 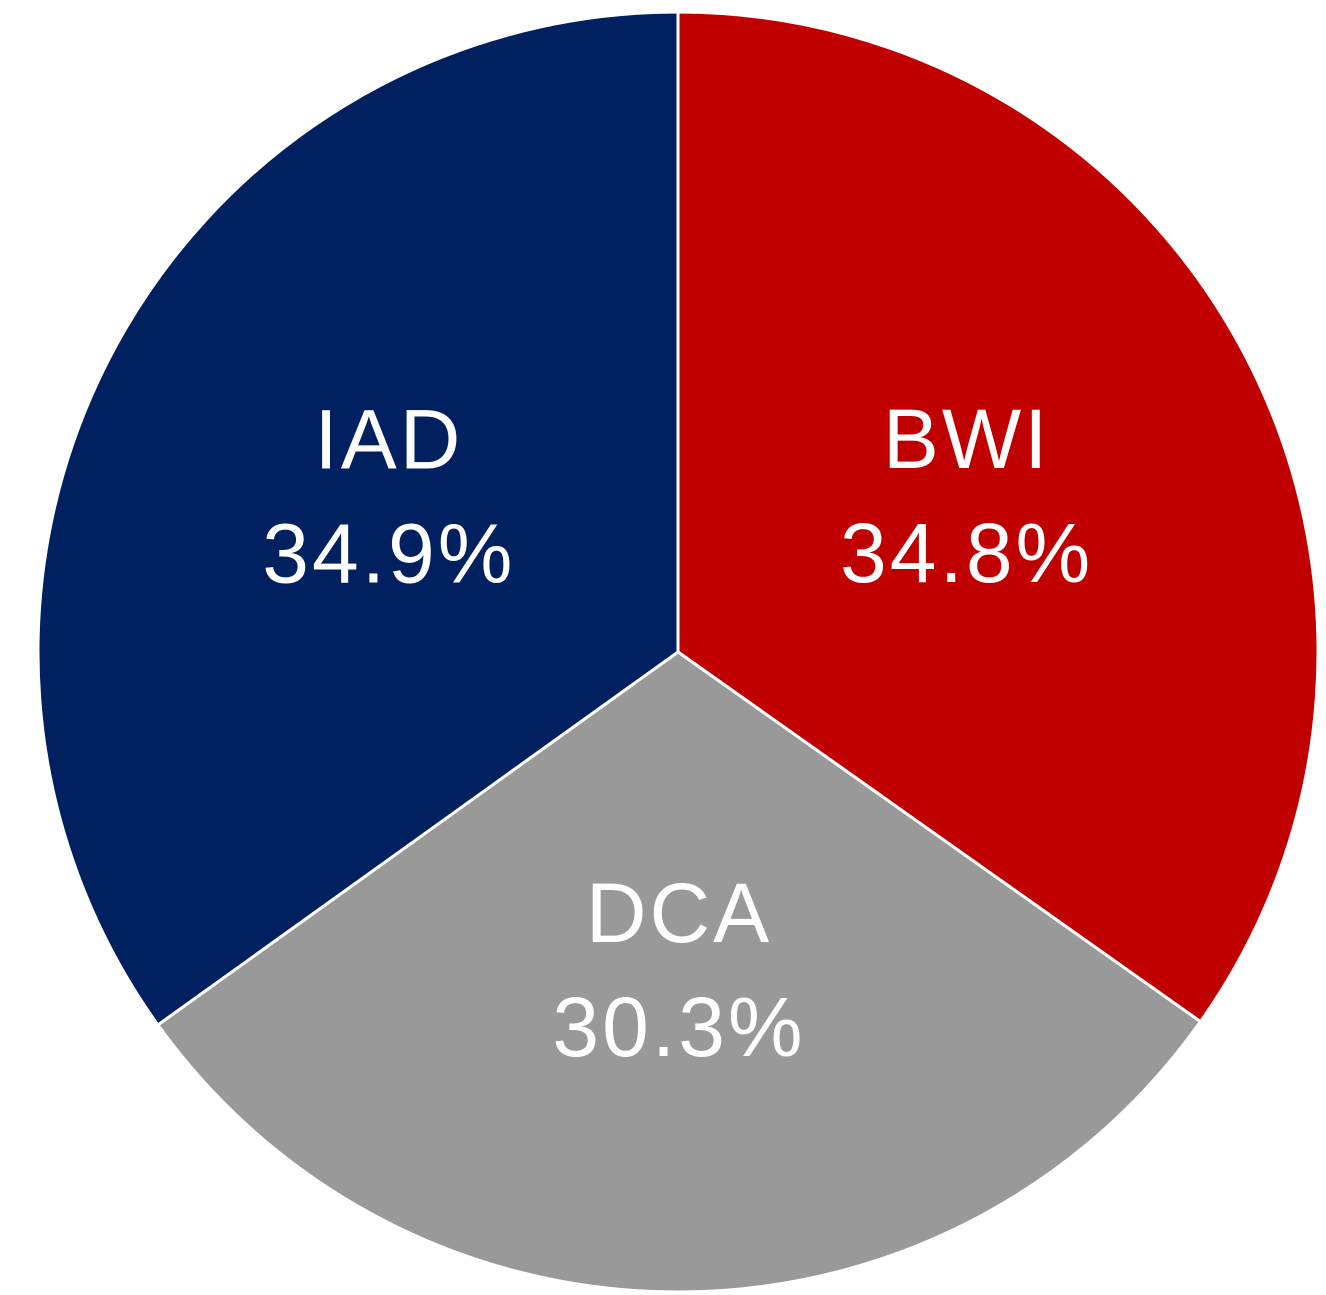 What do you see at coordinates (388, 440) in the screenshot?
I see `slice-category-label: IAD` at bounding box center [388, 440].